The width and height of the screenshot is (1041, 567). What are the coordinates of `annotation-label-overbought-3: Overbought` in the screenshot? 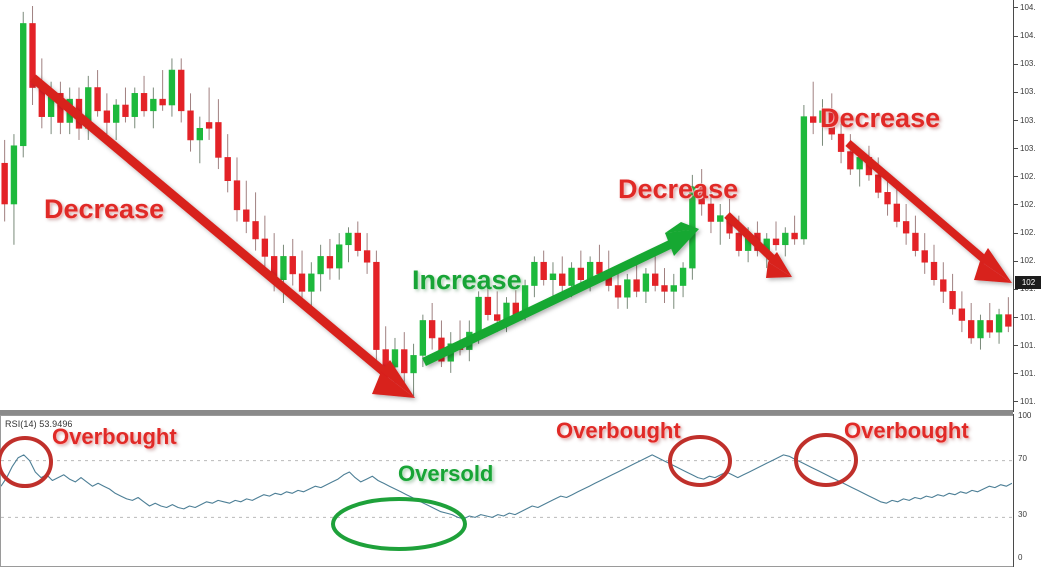 It's located at (906, 430).